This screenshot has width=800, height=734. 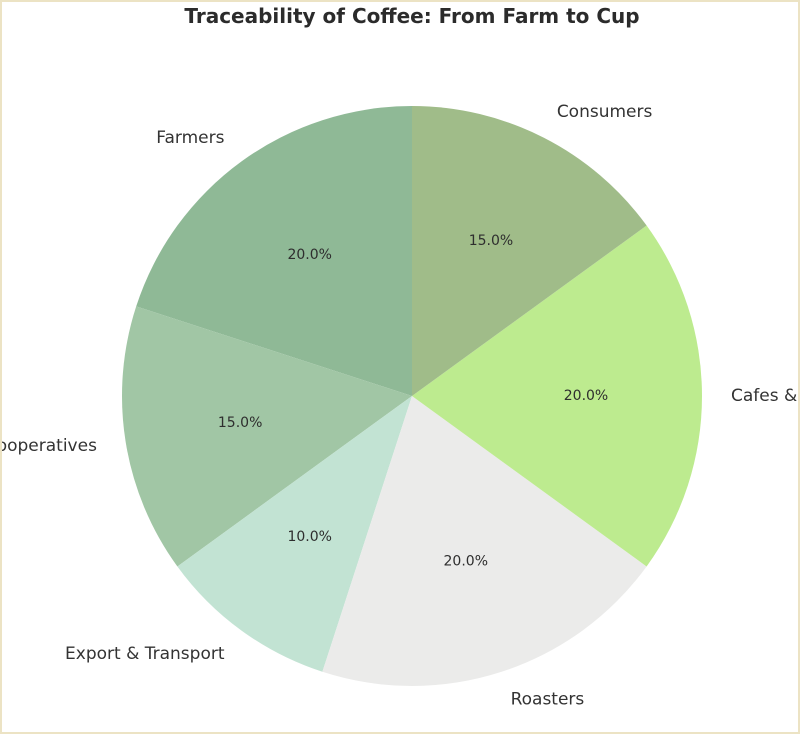 What do you see at coordinates (240, 423) in the screenshot?
I see `pct-label-cooperatives: 15.0%` at bounding box center [240, 423].